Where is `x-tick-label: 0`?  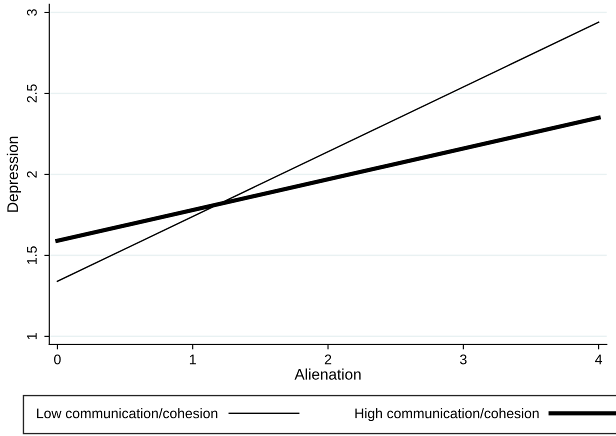
x-tick-label: 0 is located at coordinates (57, 359).